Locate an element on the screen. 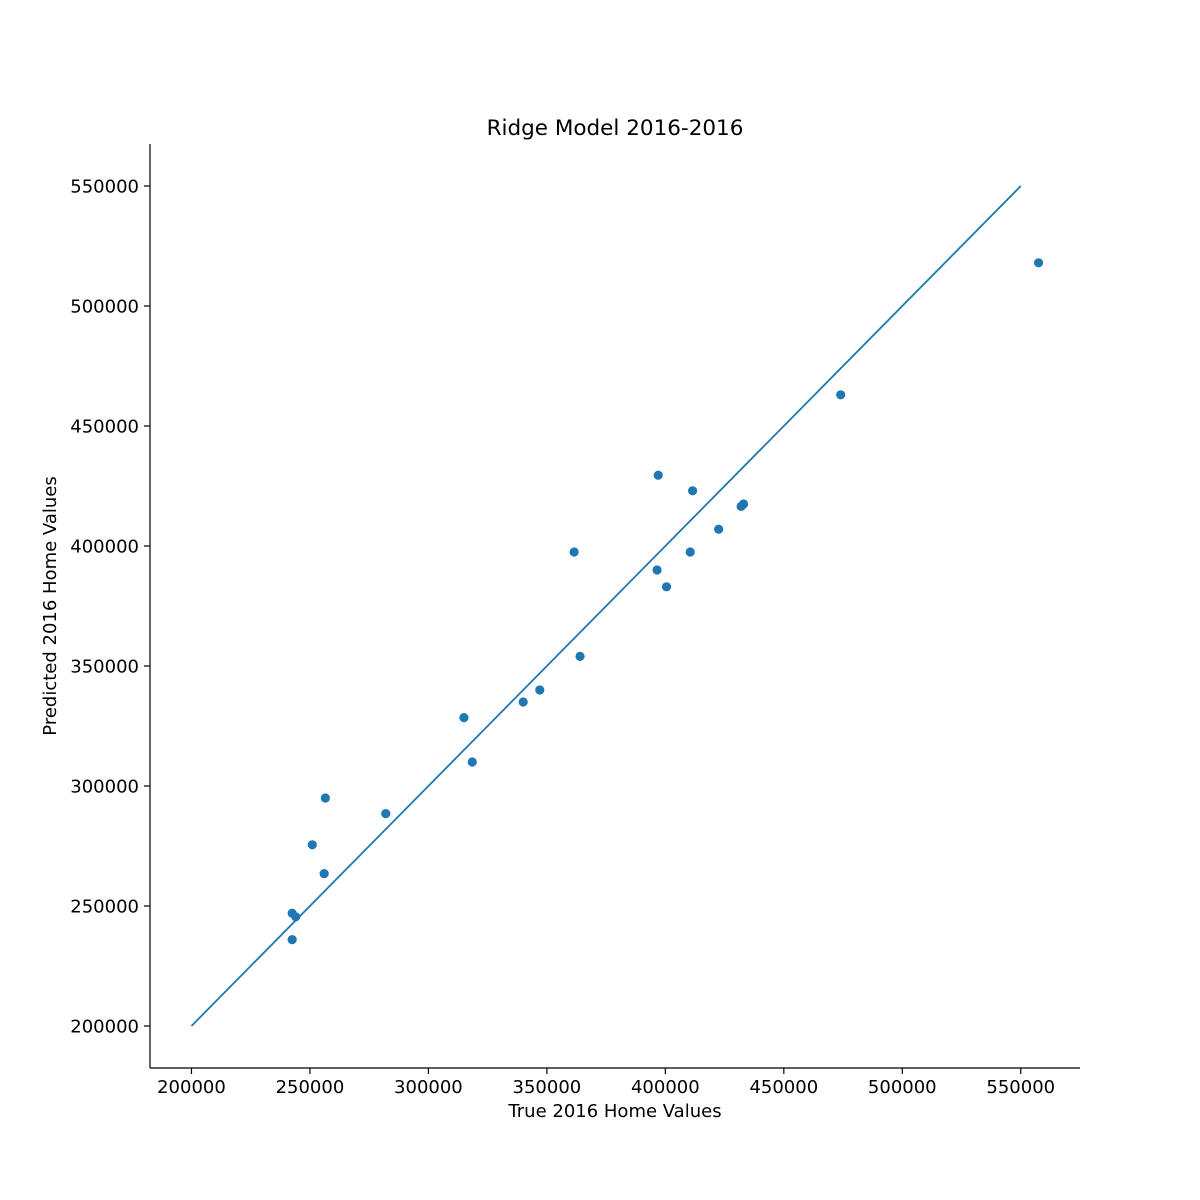 The image size is (1200, 1200). x-tick-label: 550000 is located at coordinates (1020, 1087).